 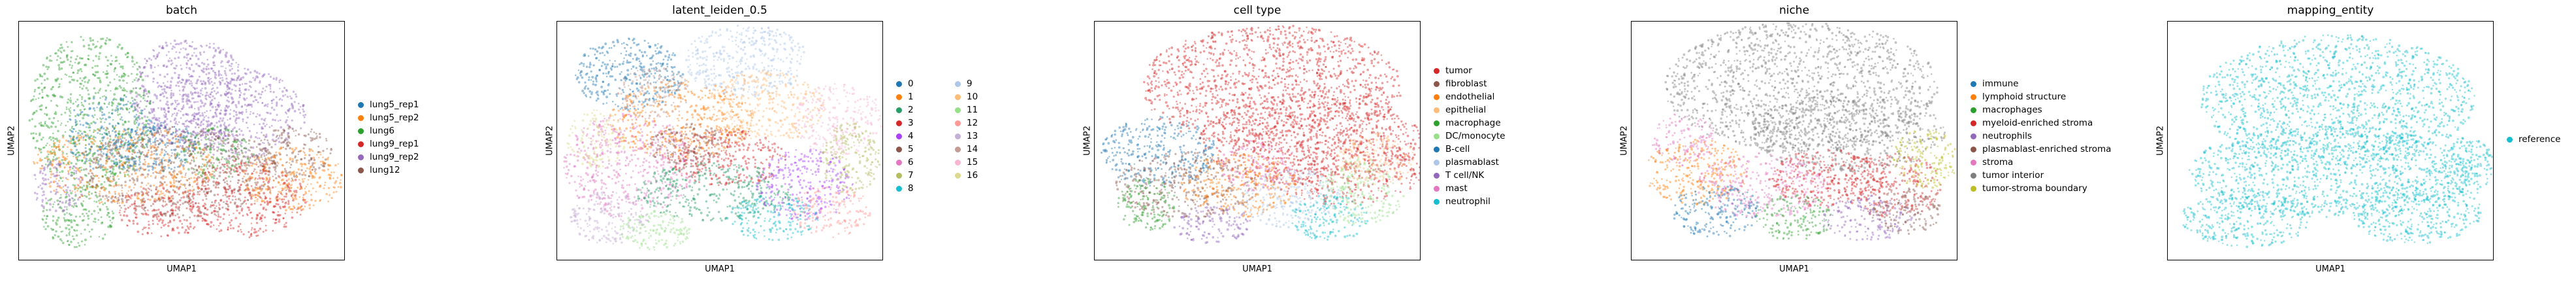 What do you see at coordinates (181, 172) in the screenshot?
I see `point-cluster-lung12` at bounding box center [181, 172].